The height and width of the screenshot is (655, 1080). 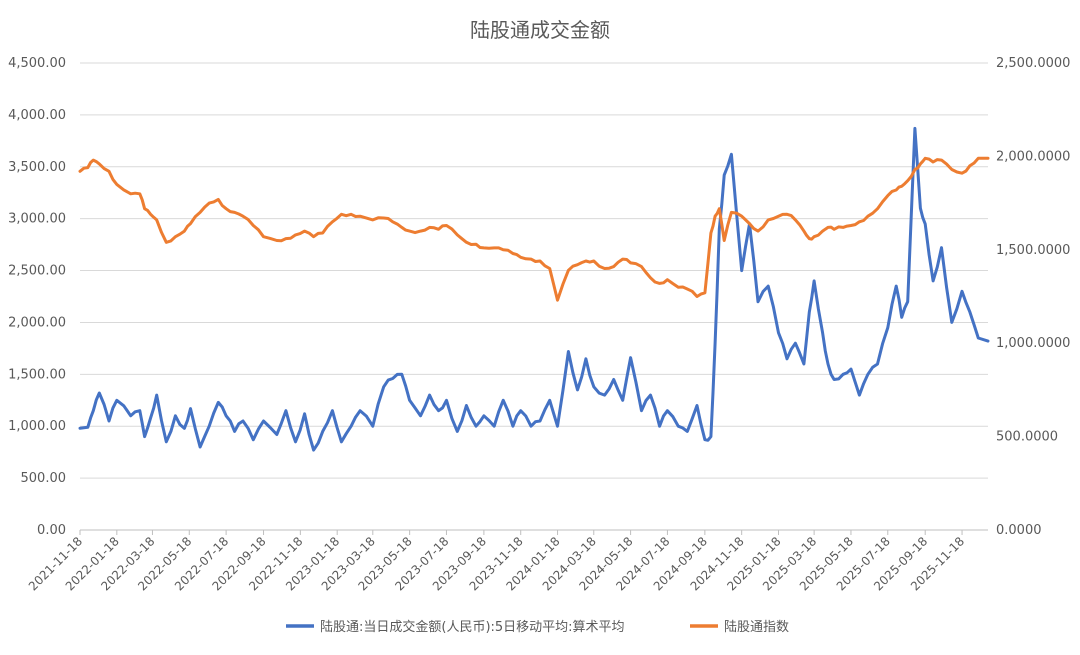 What do you see at coordinates (756, 627) in the screenshot?
I see `legend-label-index: 陆股通指数` at bounding box center [756, 627].